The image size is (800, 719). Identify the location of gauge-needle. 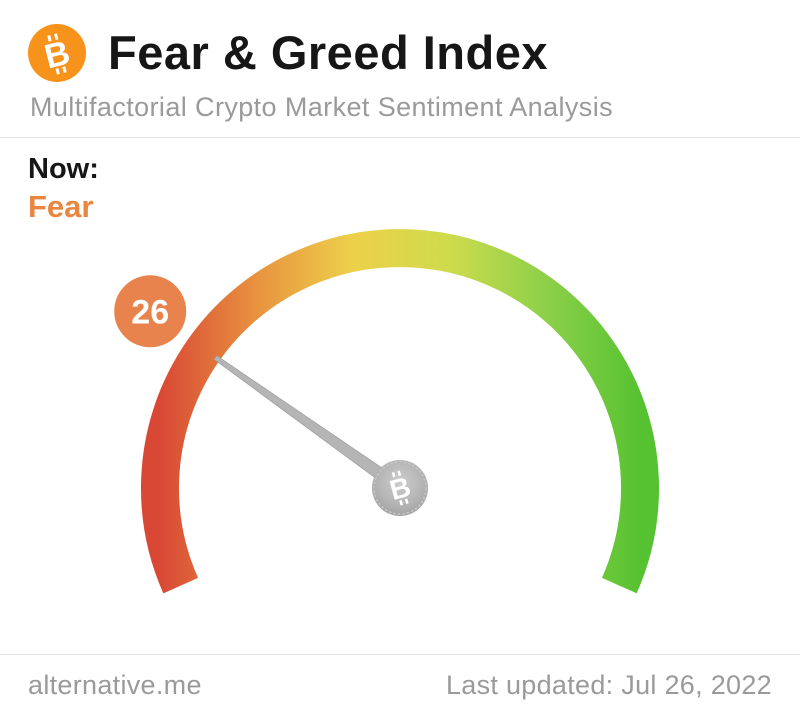
(309, 424).